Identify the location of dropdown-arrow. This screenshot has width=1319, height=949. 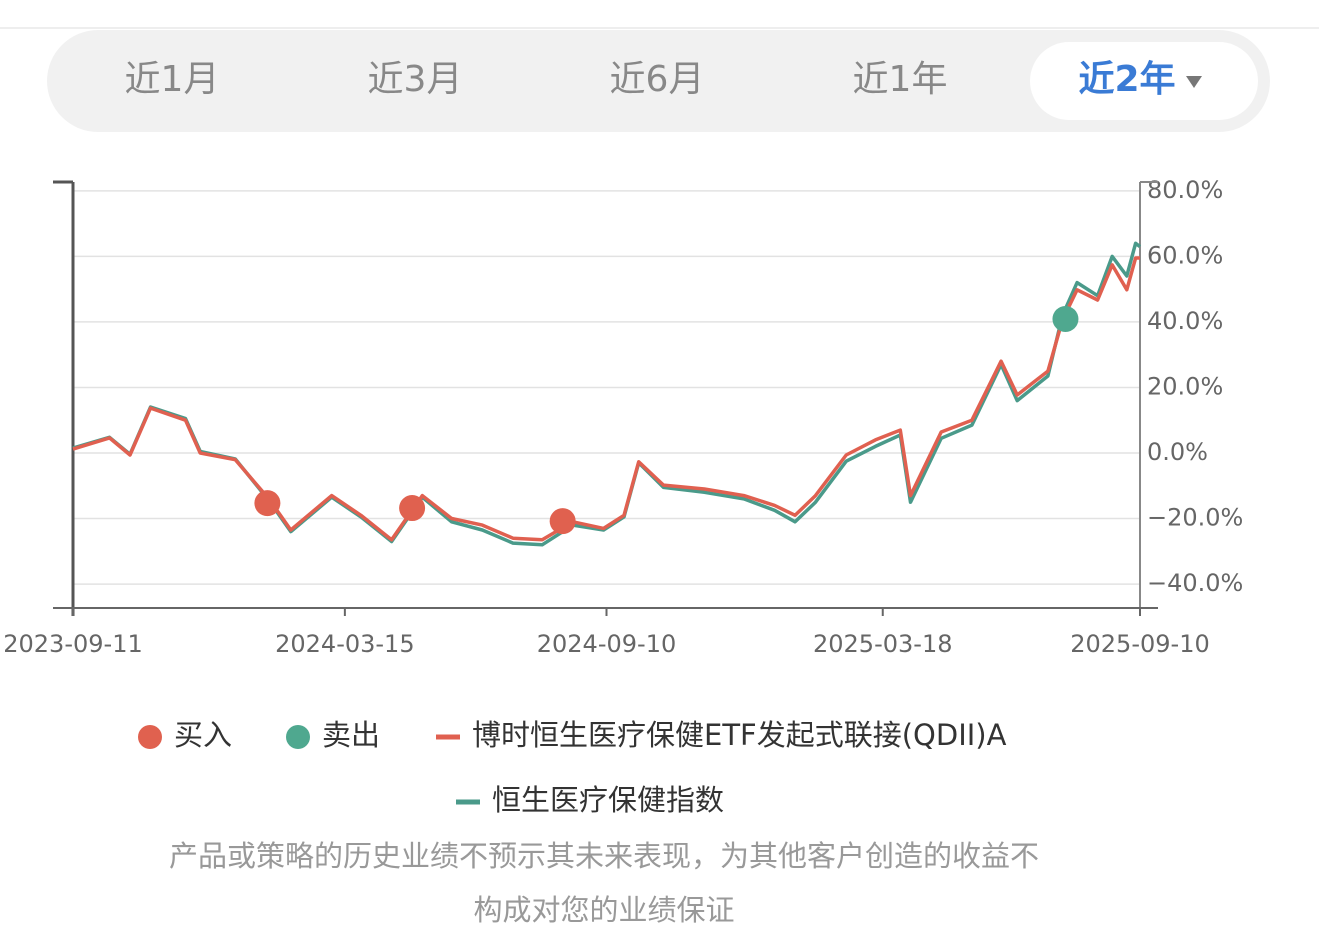
(1194, 82).